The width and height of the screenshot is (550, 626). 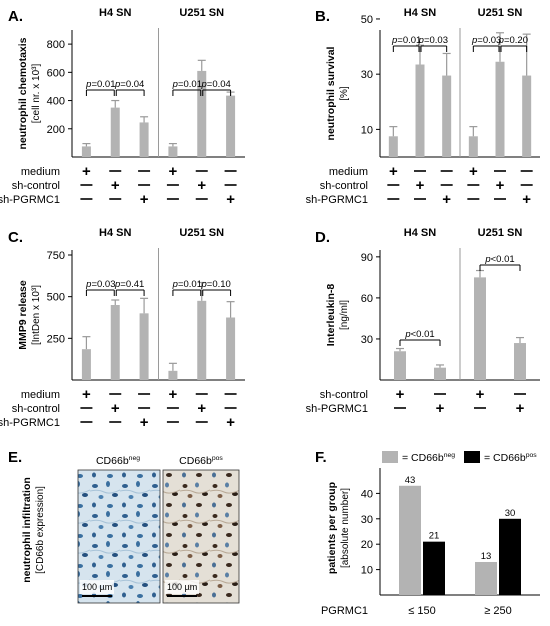 What do you see at coordinates (322, 16) in the screenshot?
I see `panel-letter: B.` at bounding box center [322, 16].